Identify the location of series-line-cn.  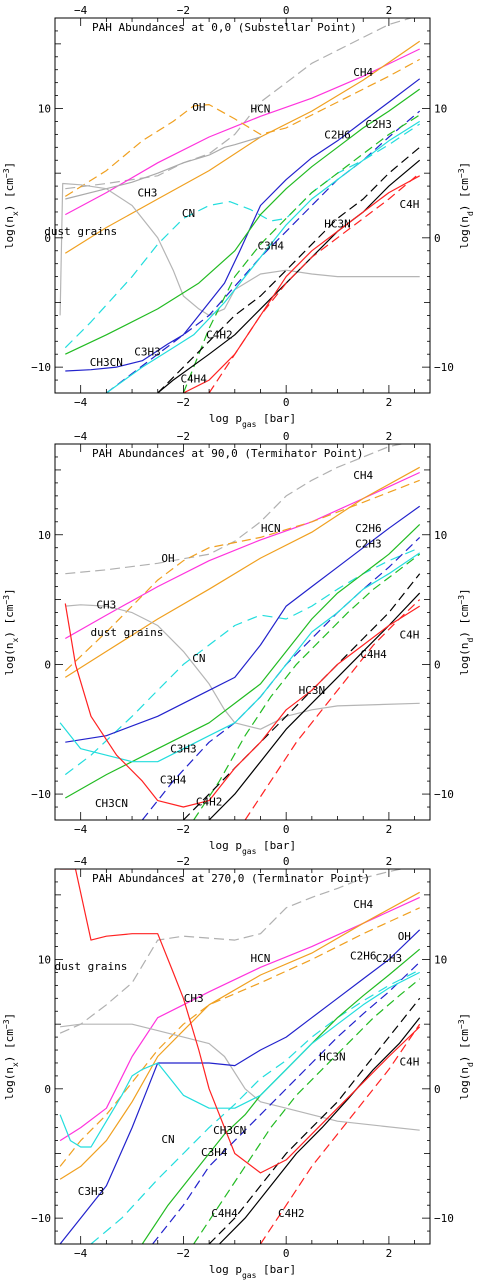
(242, 661).